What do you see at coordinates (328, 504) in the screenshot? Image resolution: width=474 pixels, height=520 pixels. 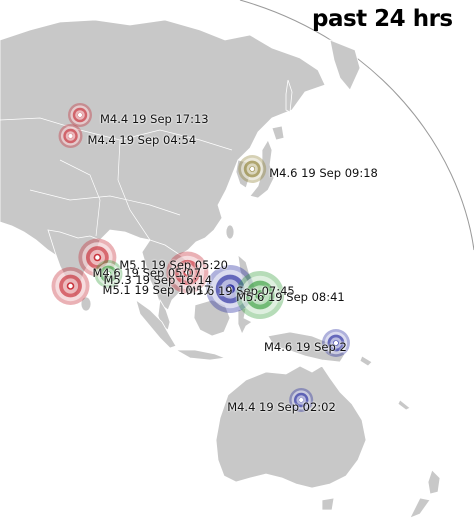 I see `tasmania-landmass` at bounding box center [328, 504].